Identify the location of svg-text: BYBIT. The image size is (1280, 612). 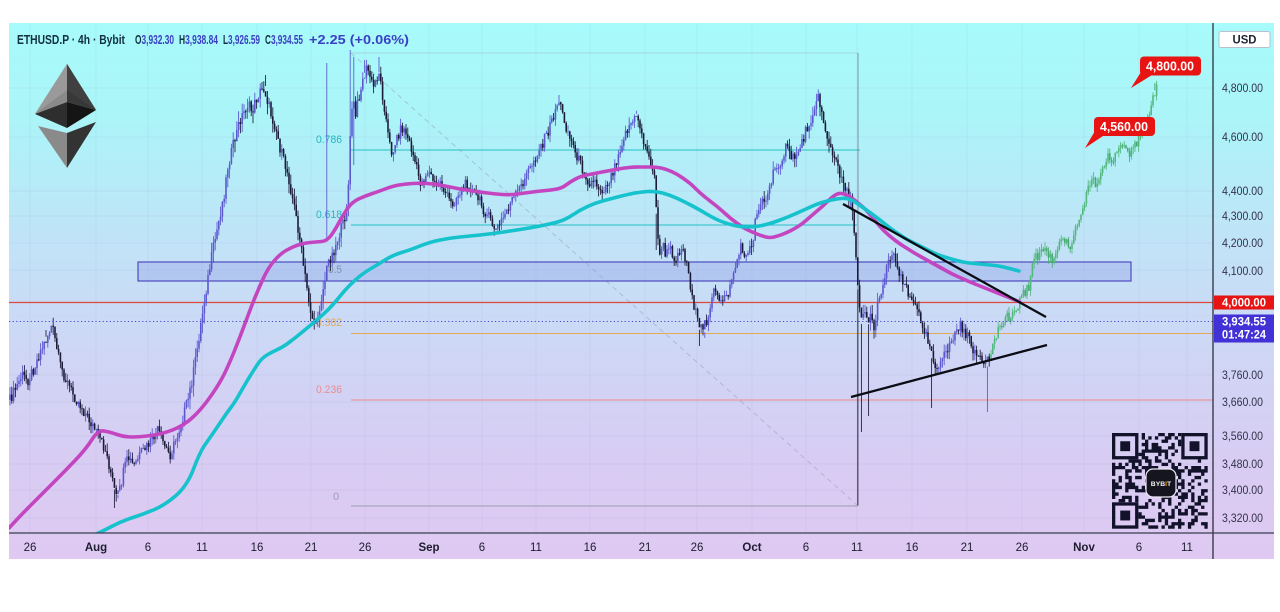
(1161, 484).